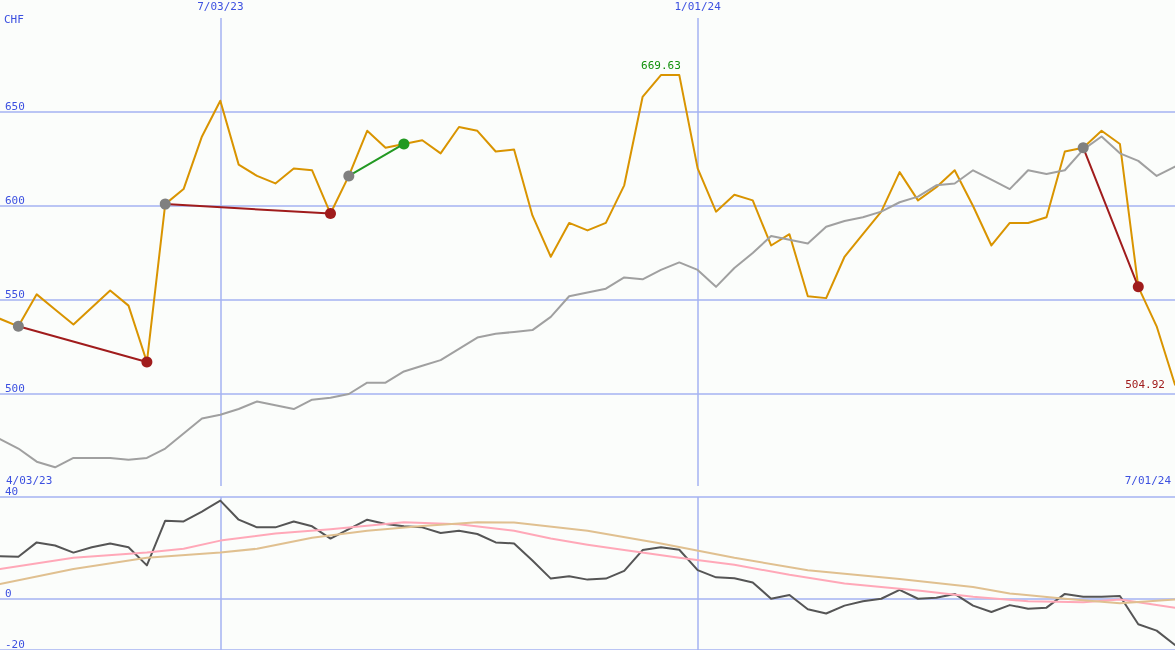 The height and width of the screenshot is (650, 1175). Describe the element at coordinates (220, 6) in the screenshot. I see `x-tick-label: 7/03/23` at that location.